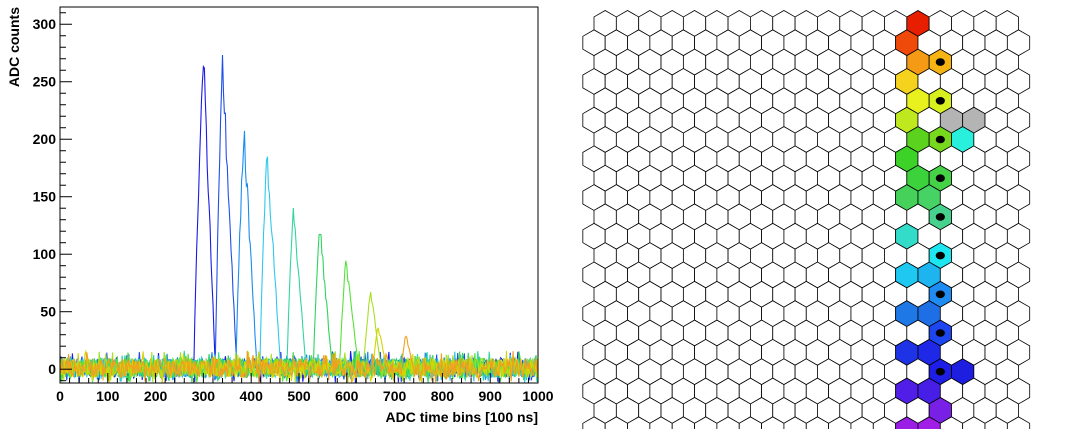  Describe the element at coordinates (45, 82) in the screenshot. I see `y-tick-label: 250` at that location.